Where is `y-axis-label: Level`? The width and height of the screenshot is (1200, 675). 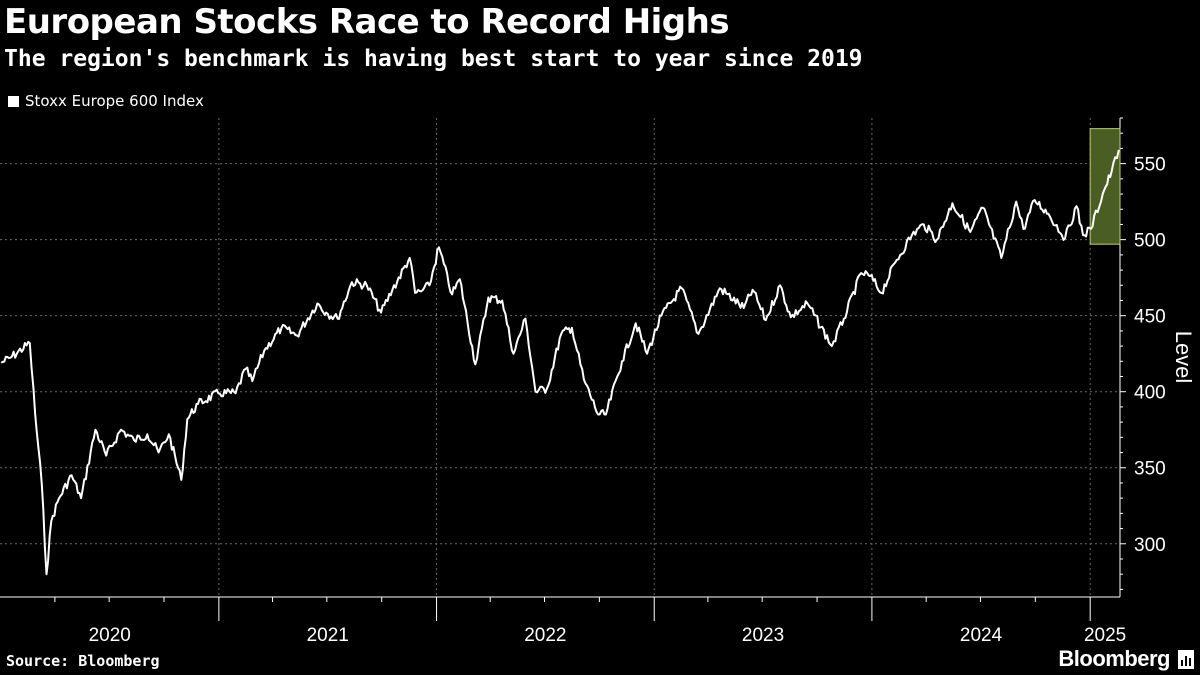 y-axis-label: Level is located at coordinates (1183, 357).